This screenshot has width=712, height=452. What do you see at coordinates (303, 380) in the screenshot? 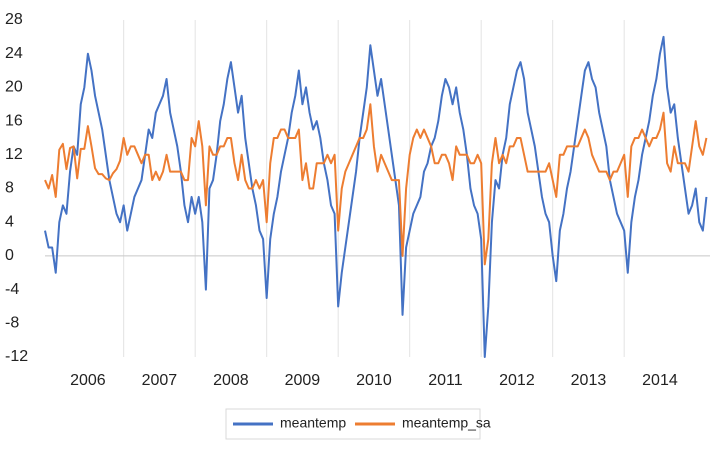
I see `x-tick-label: 2009` at bounding box center [303, 380].